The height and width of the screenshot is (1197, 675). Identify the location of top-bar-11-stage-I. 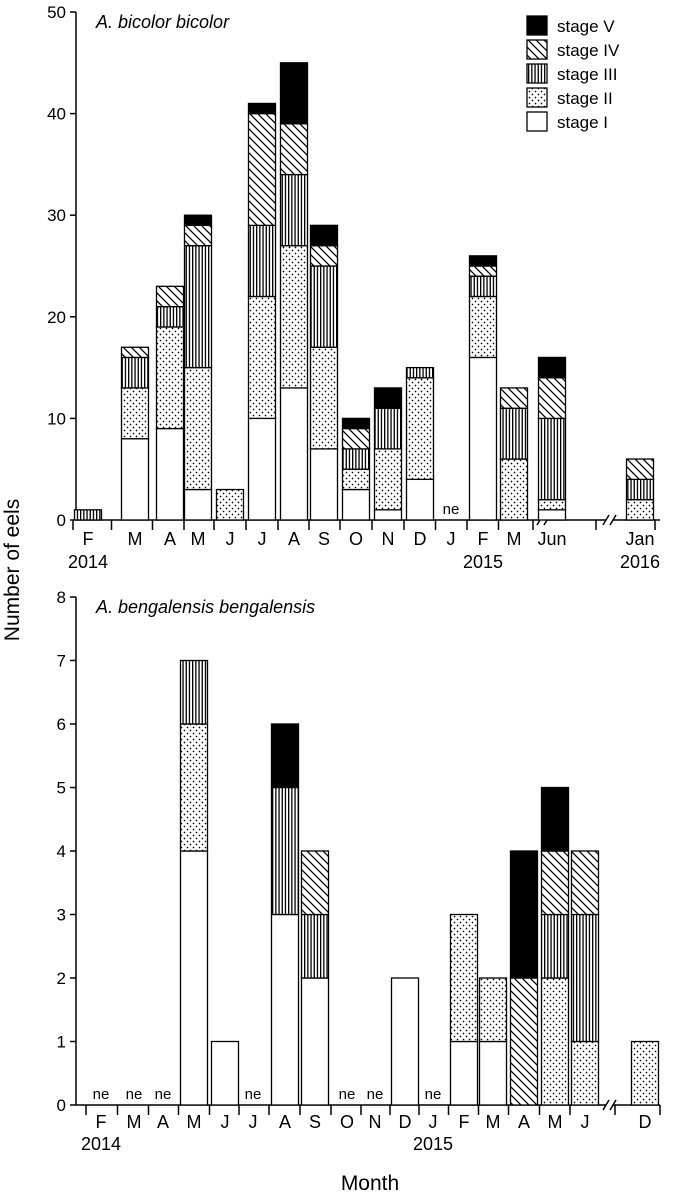
(420, 499).